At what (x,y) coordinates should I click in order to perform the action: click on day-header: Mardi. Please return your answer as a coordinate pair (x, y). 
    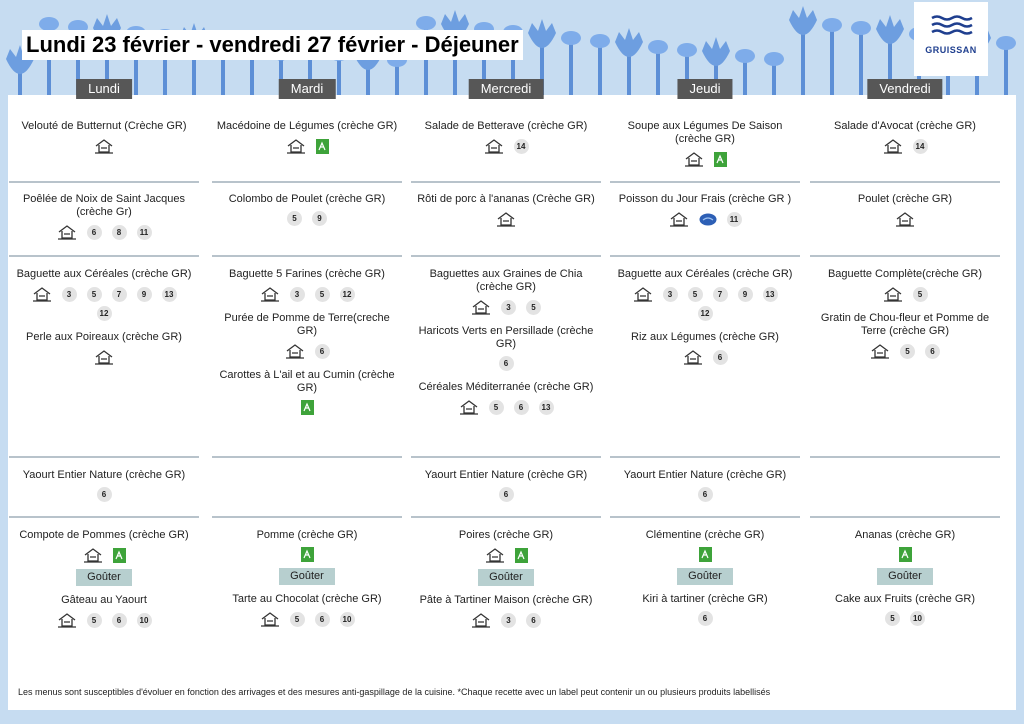
    Looking at the image, I should click on (307, 89).